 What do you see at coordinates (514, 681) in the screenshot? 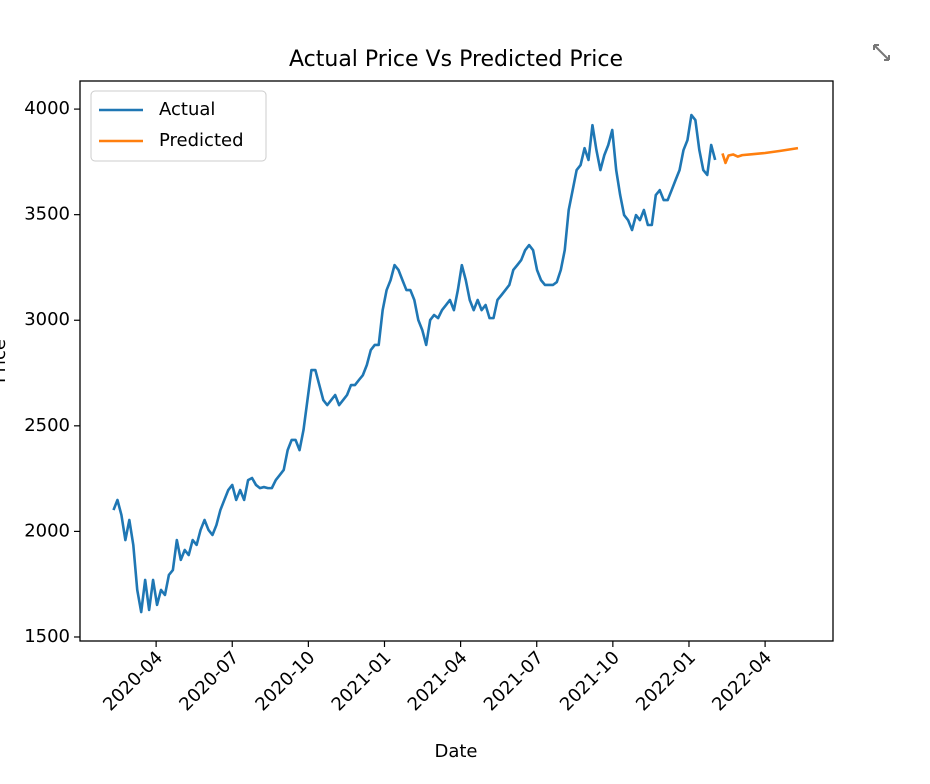
I see `x-tick-label: 2021-07` at bounding box center [514, 681].